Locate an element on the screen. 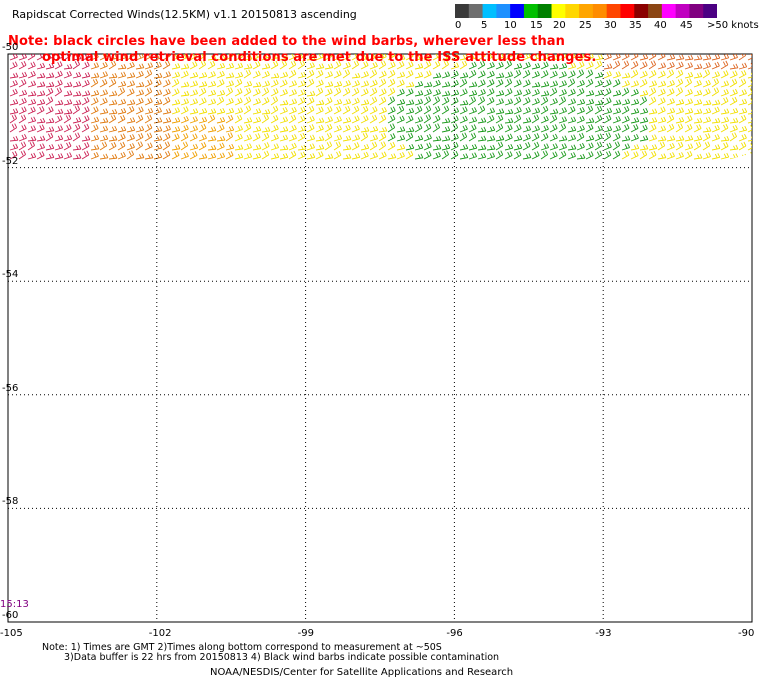  colorbar-label: 20 is located at coordinates (559, 25).